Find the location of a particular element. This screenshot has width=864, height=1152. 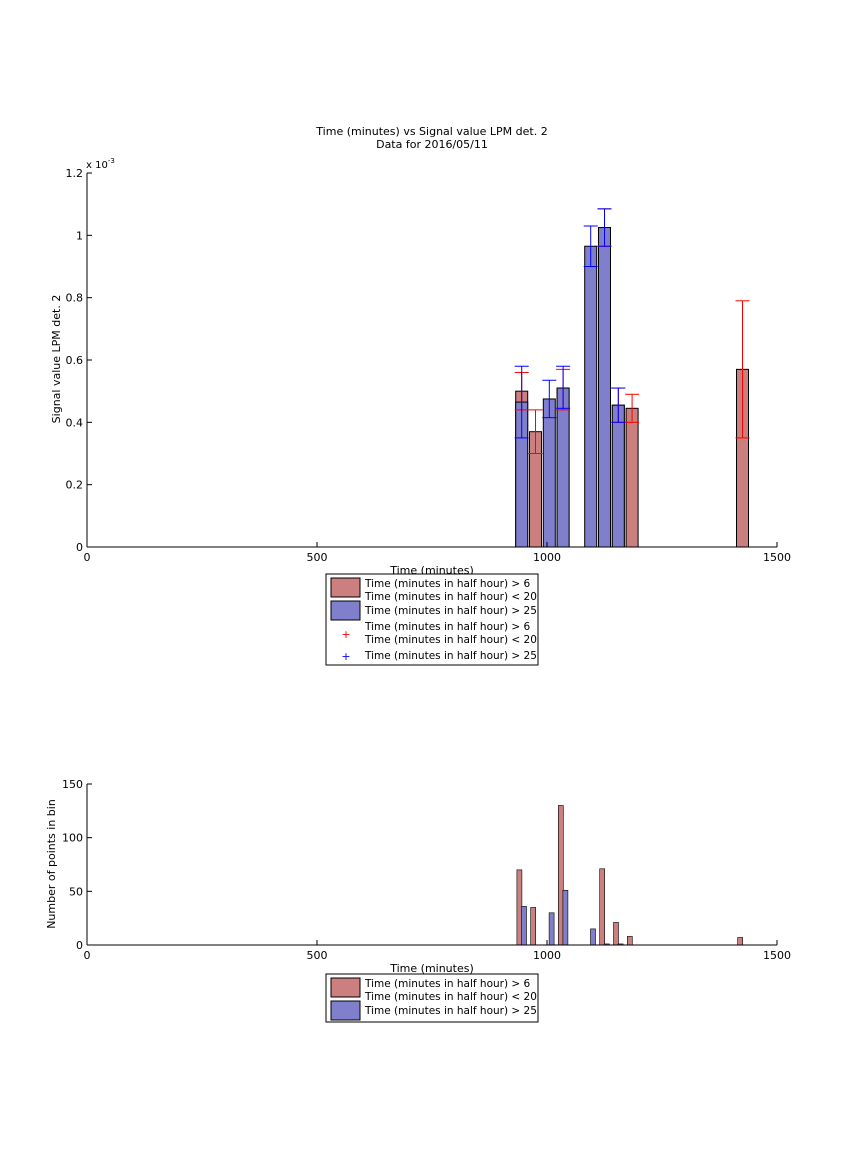

signal-legend-box is located at coordinates (432, 619).